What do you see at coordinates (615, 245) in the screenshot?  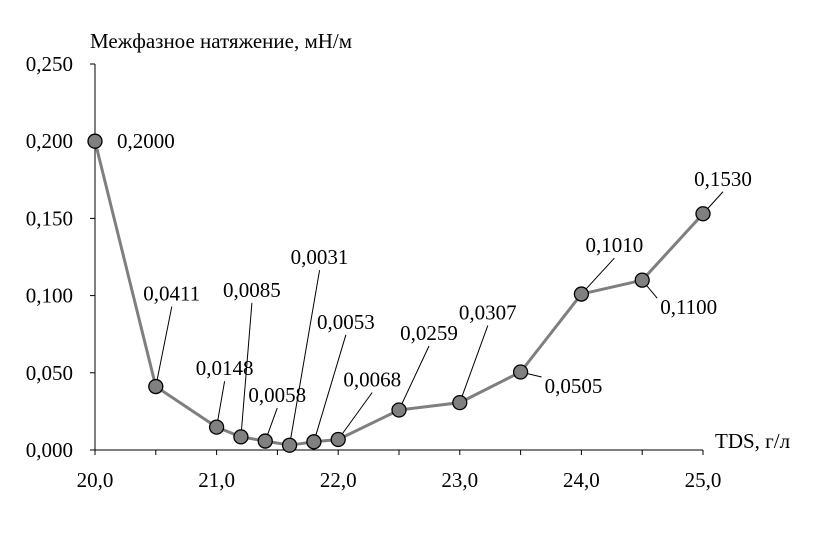 I see `data-label: 0,1010` at bounding box center [615, 245].